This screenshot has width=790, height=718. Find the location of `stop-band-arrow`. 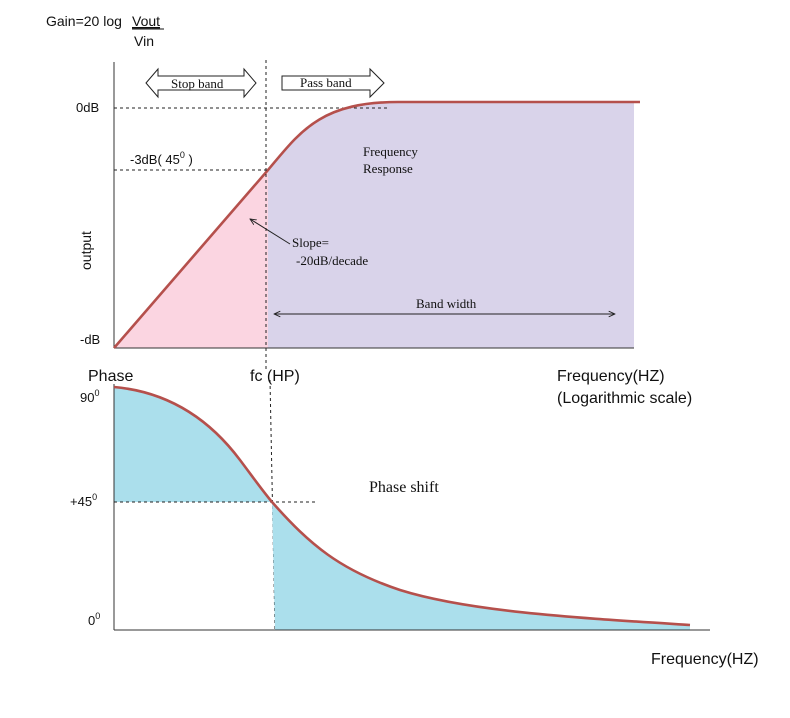

stop-band-arrow is located at coordinates (201, 83).